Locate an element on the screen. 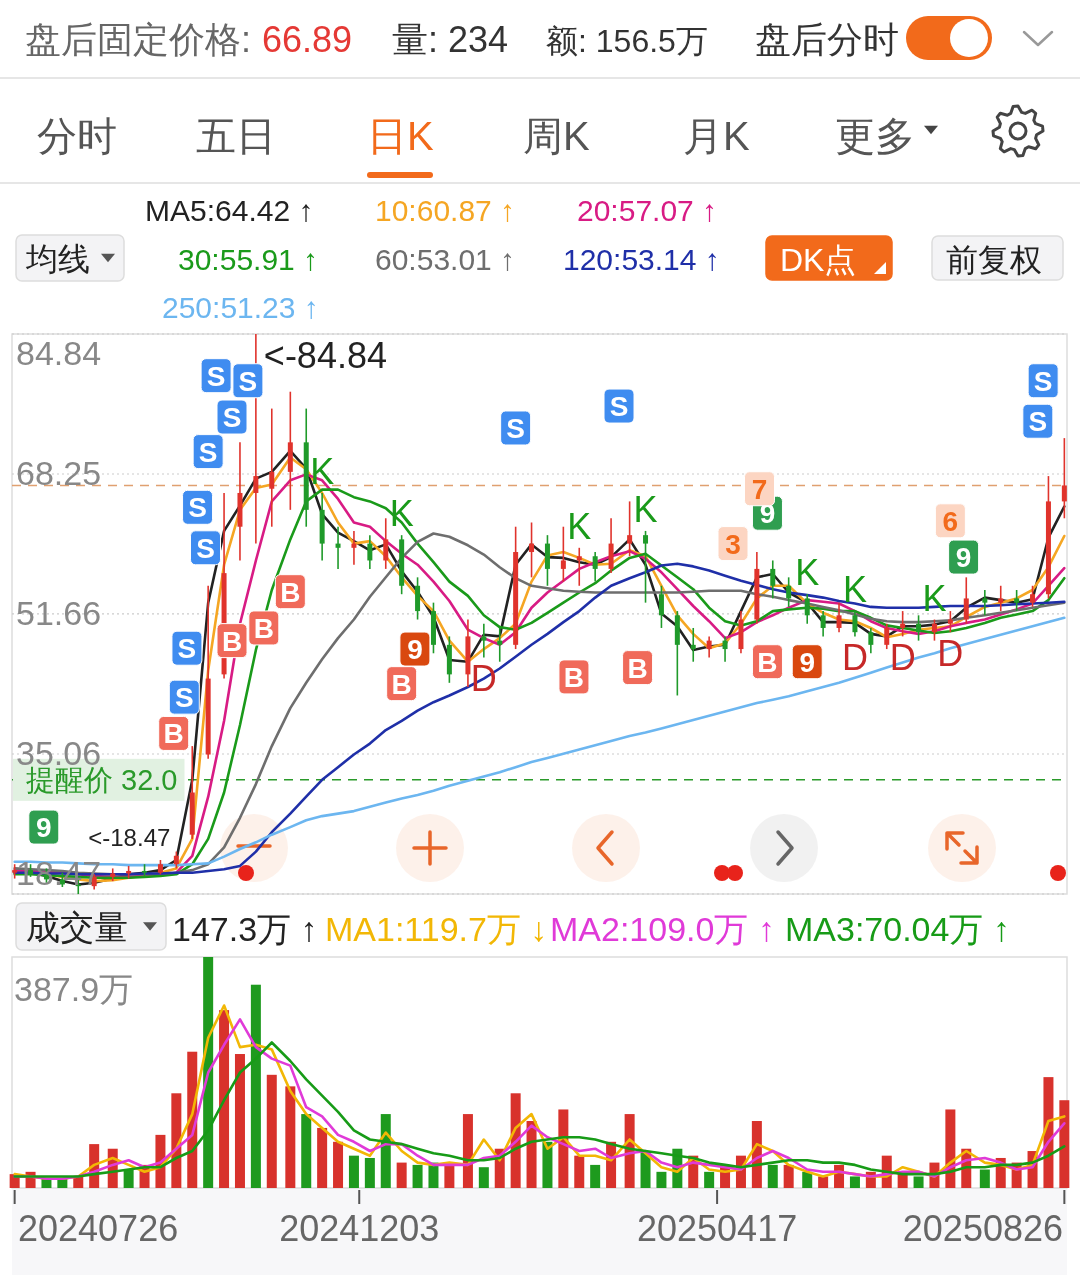 This screenshot has height=1287, width=1080. annotation: D is located at coordinates (854, 658).